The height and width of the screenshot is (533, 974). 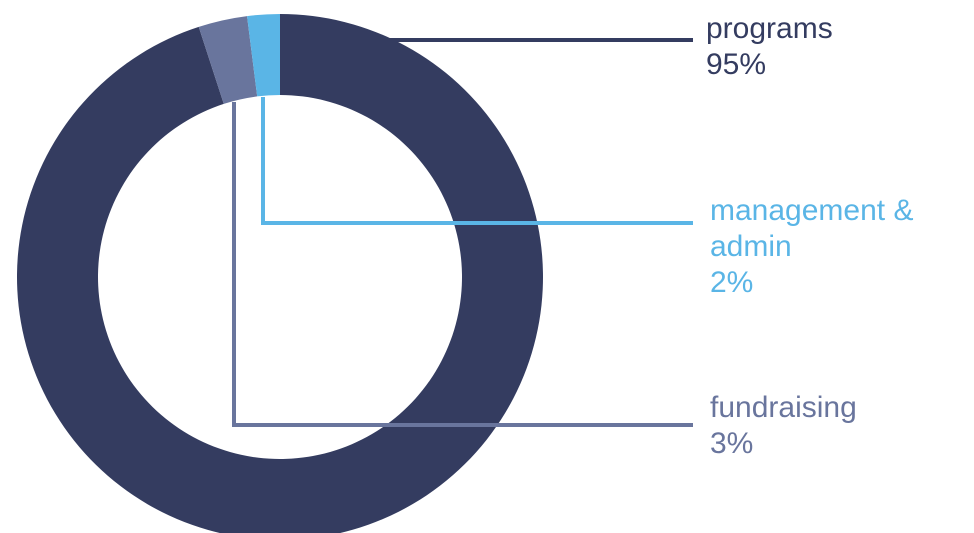 What do you see at coordinates (736, 64) in the screenshot?
I see `slice-value-programs: 95%` at bounding box center [736, 64].